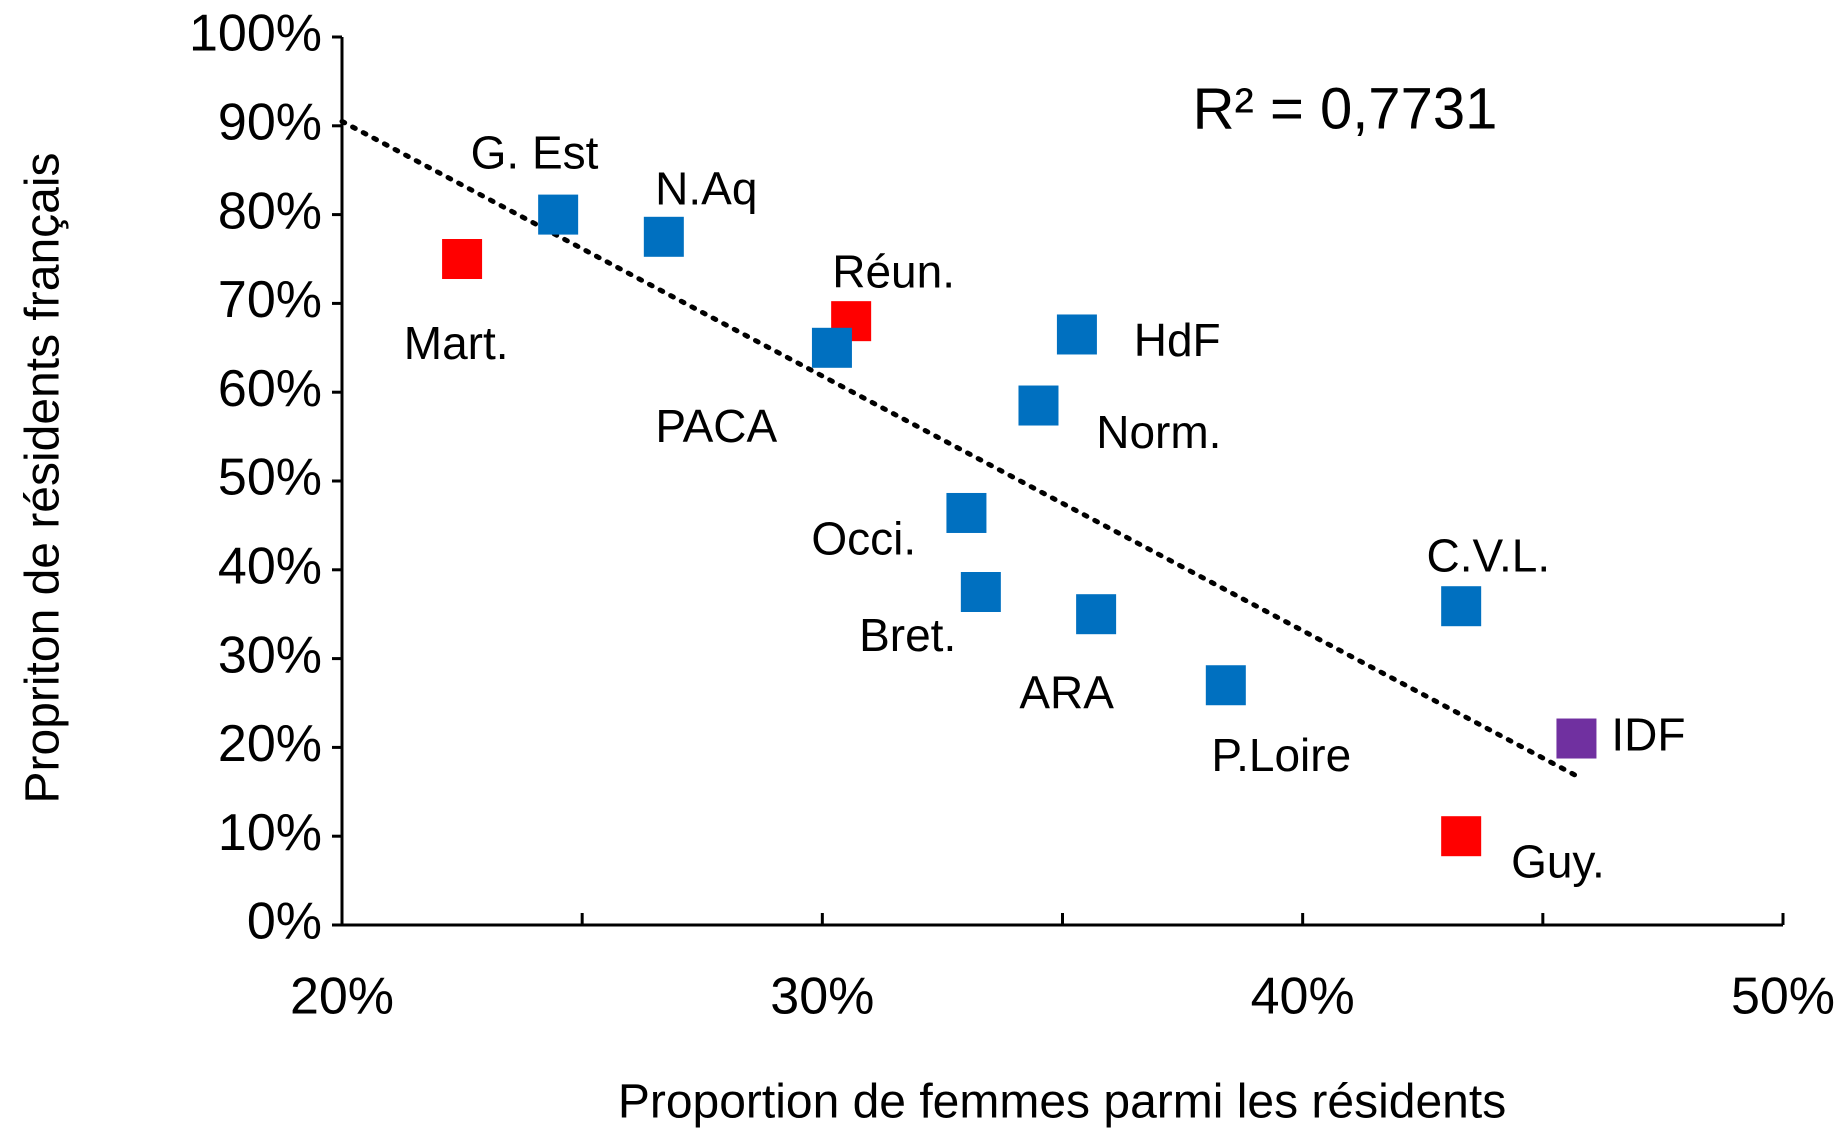 This screenshot has width=1842, height=1143. Describe the element at coordinates (1303, 997) in the screenshot. I see `x-tick-label: 40%` at that location.